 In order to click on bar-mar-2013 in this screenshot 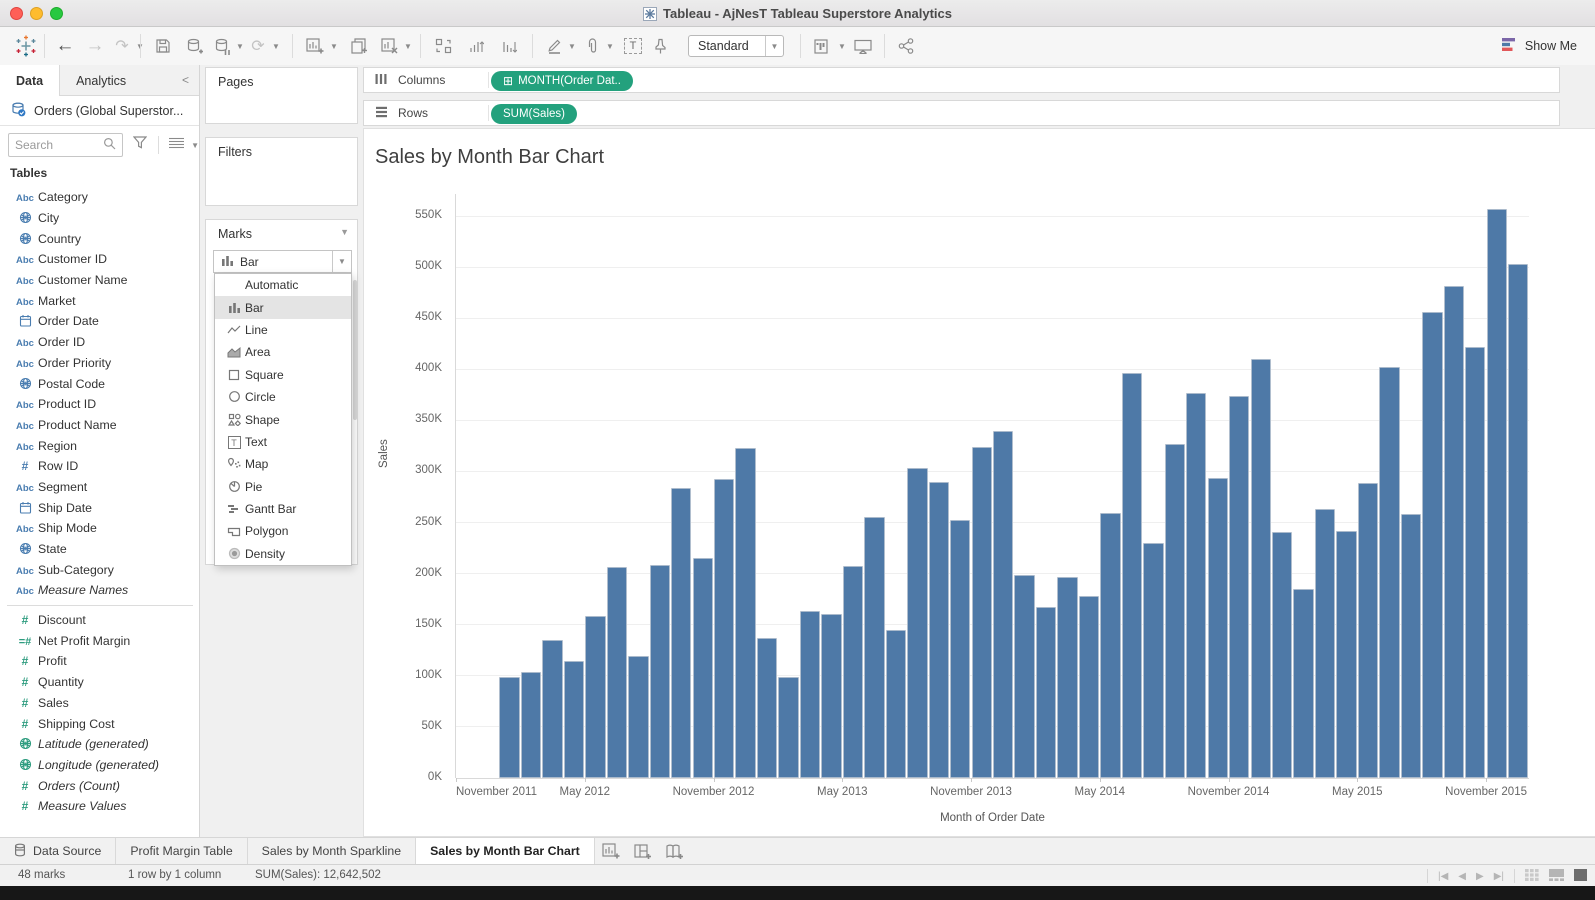, I will do `click(810, 694)`.